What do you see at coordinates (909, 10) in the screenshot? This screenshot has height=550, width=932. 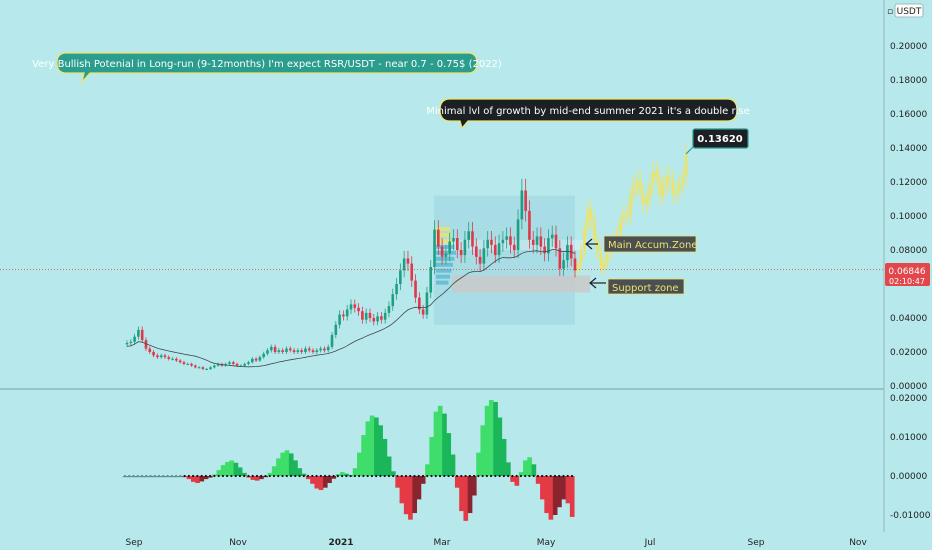 I see `currency-badge: USDT` at bounding box center [909, 10].